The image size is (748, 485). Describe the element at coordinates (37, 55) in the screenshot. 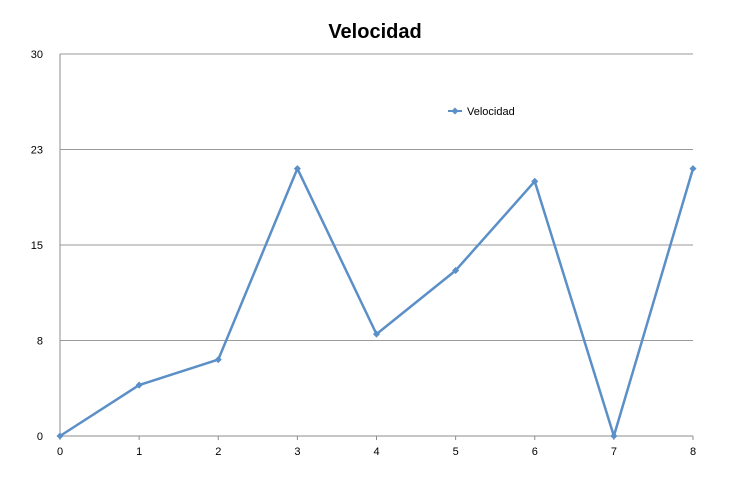

I see `y-tick-label: 30` at that location.